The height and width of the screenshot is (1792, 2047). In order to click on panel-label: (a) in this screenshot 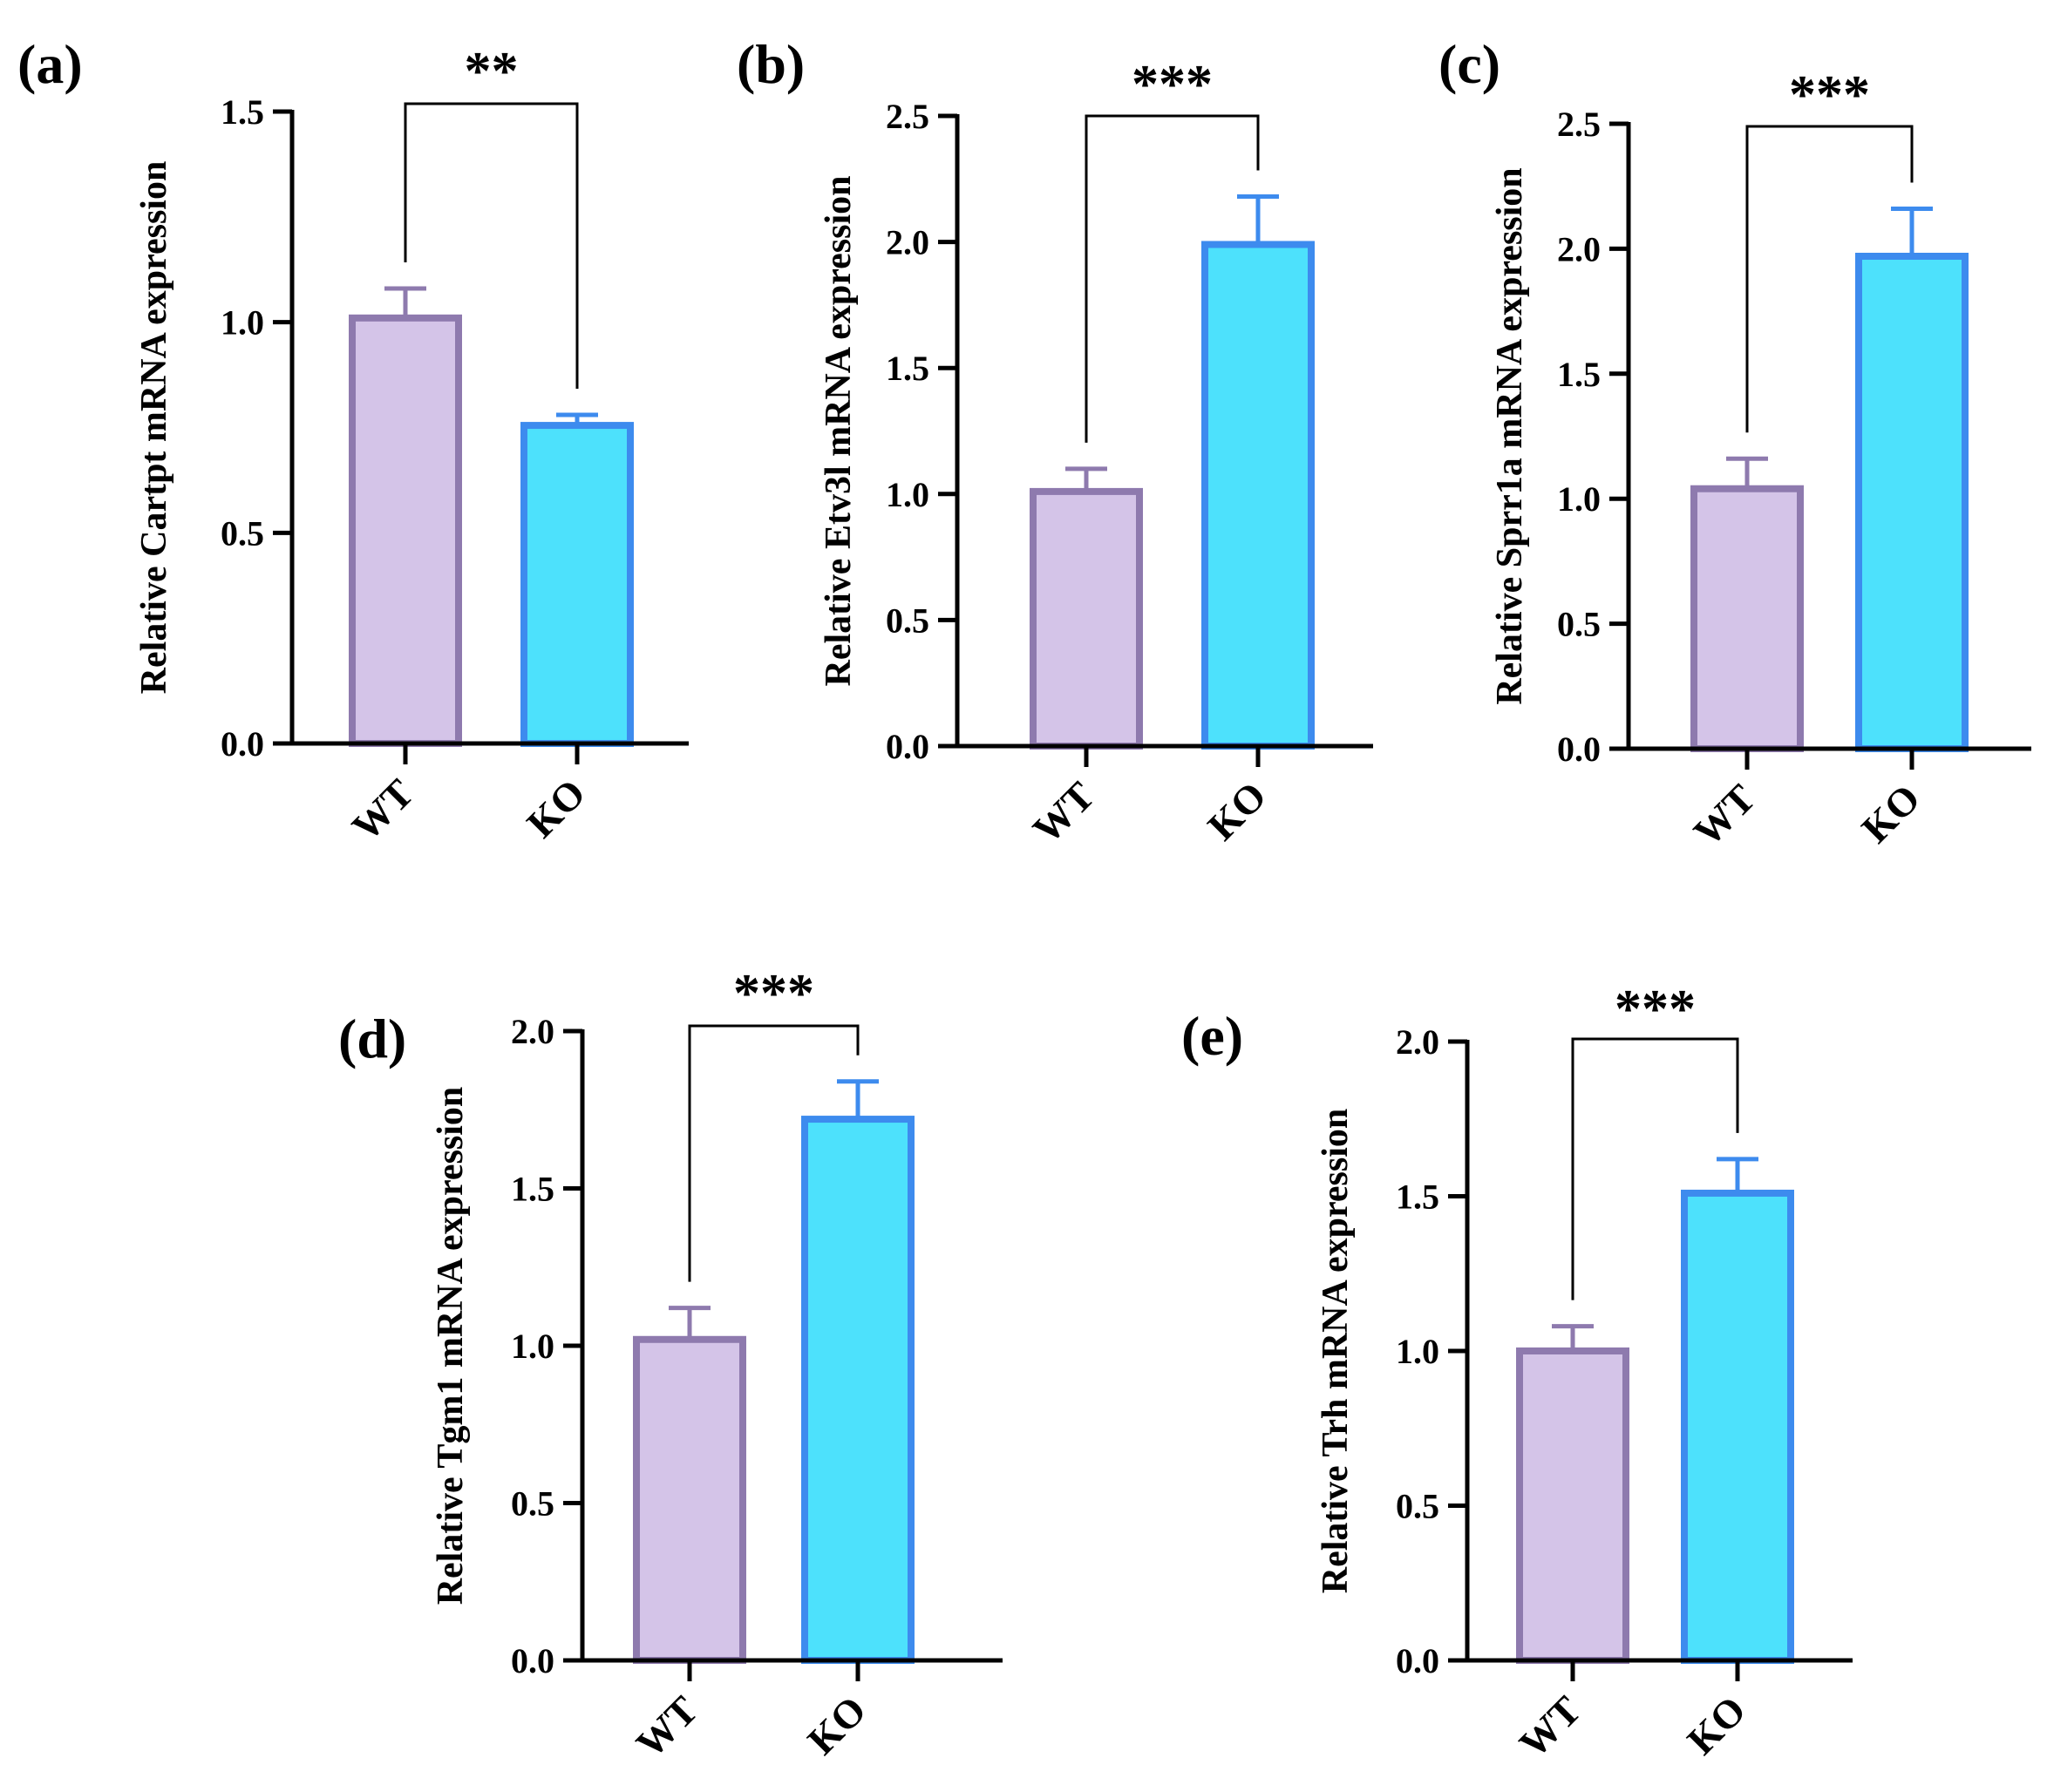, I will do `click(50, 64)`.